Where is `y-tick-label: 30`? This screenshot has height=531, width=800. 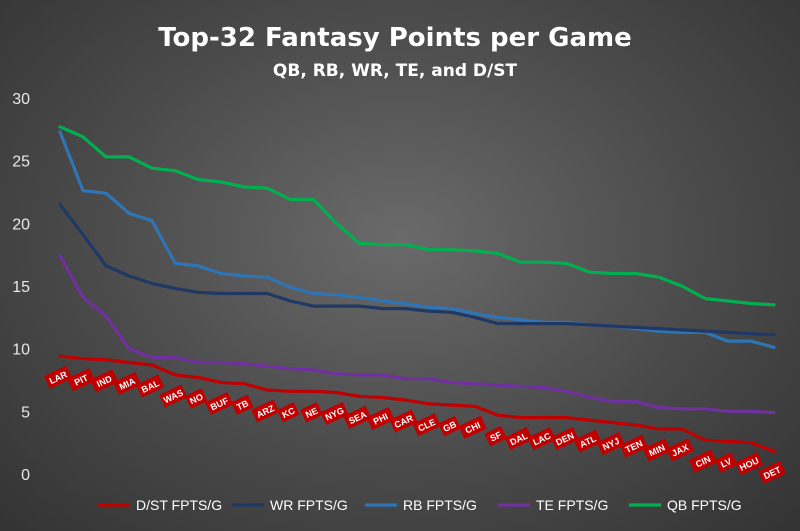 y-tick-label: 30 is located at coordinates (21, 99).